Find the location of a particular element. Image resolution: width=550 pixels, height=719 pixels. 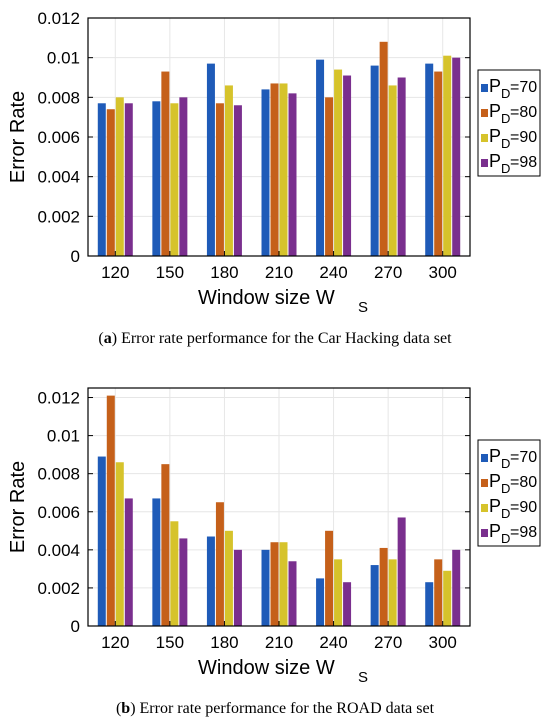

x-tick-label: 120 is located at coordinates (115, 272).